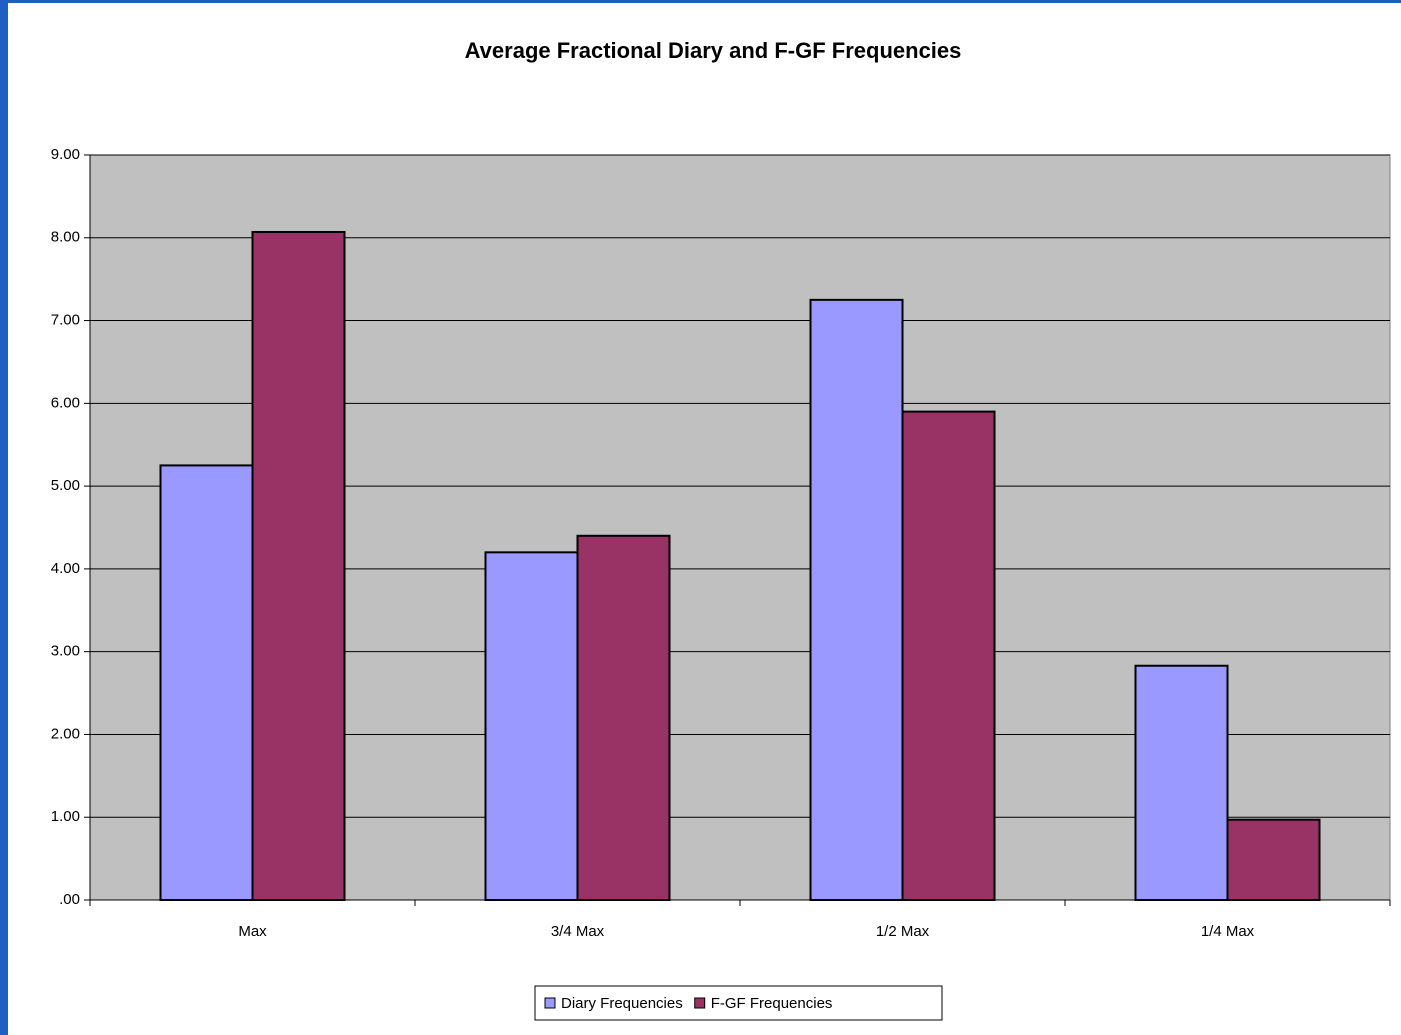 Image resolution: width=1401 pixels, height=1035 pixels. I want to click on y-tick-label: 2.00, so click(65, 733).